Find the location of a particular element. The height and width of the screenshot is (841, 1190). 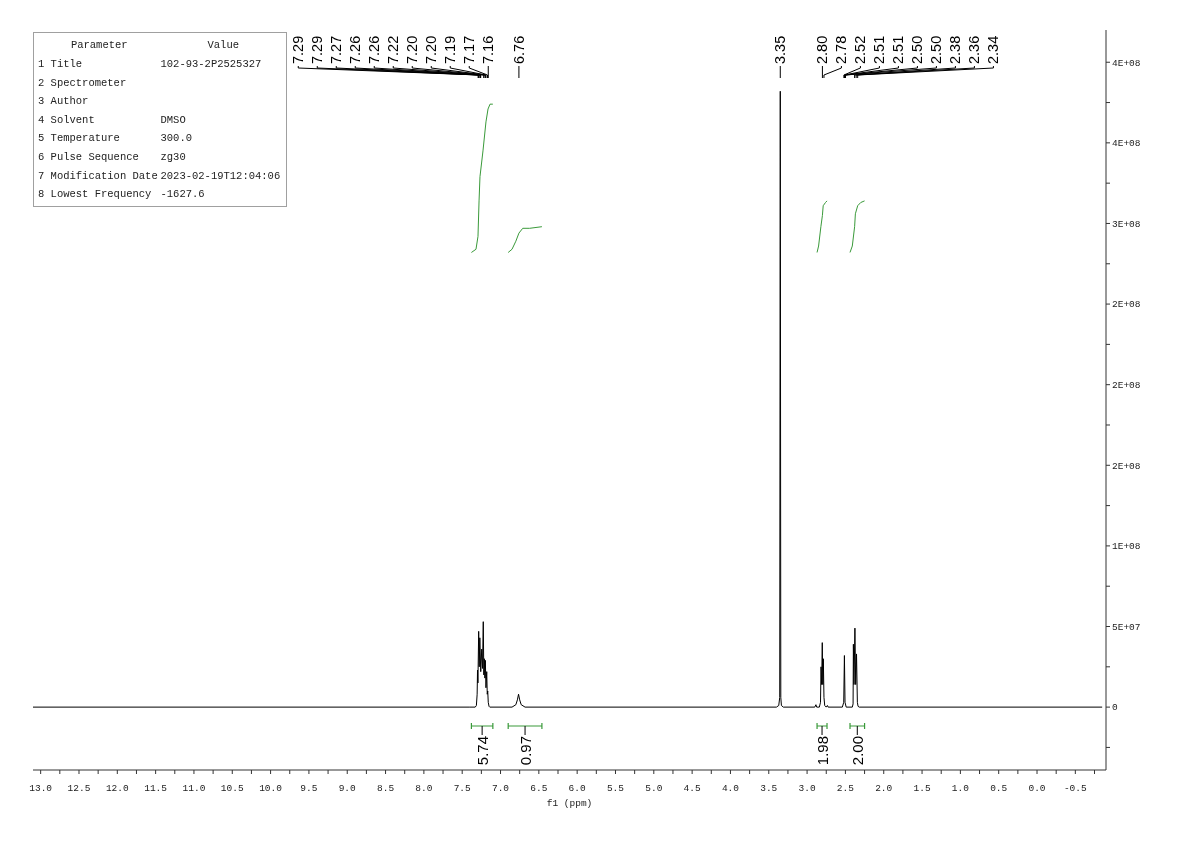

x-tick-label: 0.5 is located at coordinates (999, 788).